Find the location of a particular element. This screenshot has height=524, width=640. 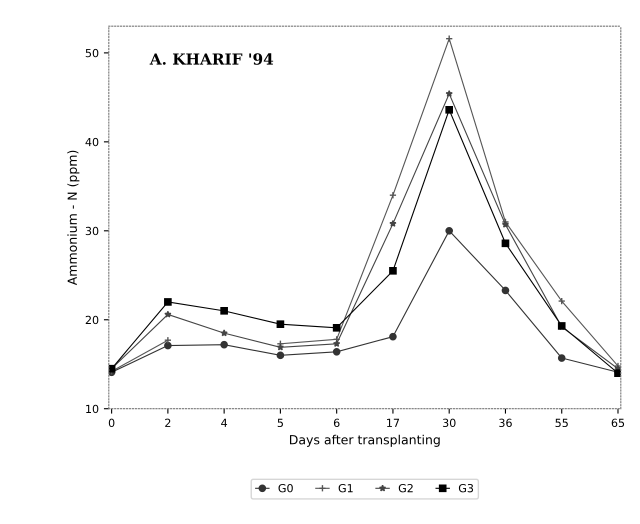

y-tick-label: 20 is located at coordinates (92, 320).